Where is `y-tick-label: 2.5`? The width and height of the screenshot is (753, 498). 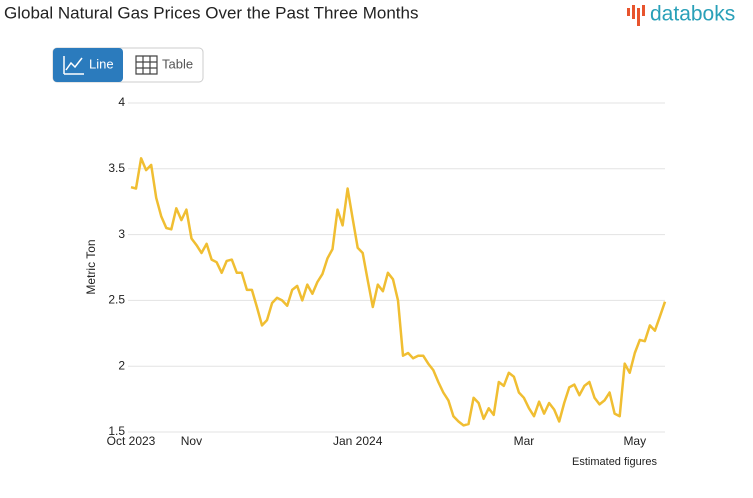 y-tick-label: 2.5 is located at coordinates (116, 300).